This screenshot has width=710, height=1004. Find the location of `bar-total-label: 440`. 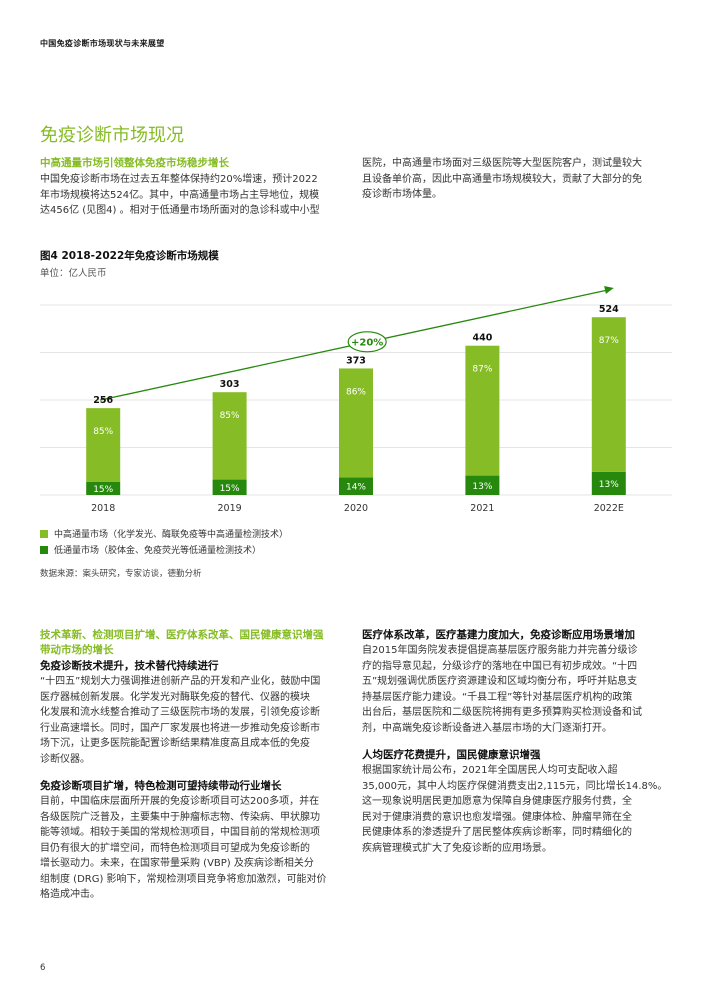

bar-total-label: 440 is located at coordinates (482, 338).